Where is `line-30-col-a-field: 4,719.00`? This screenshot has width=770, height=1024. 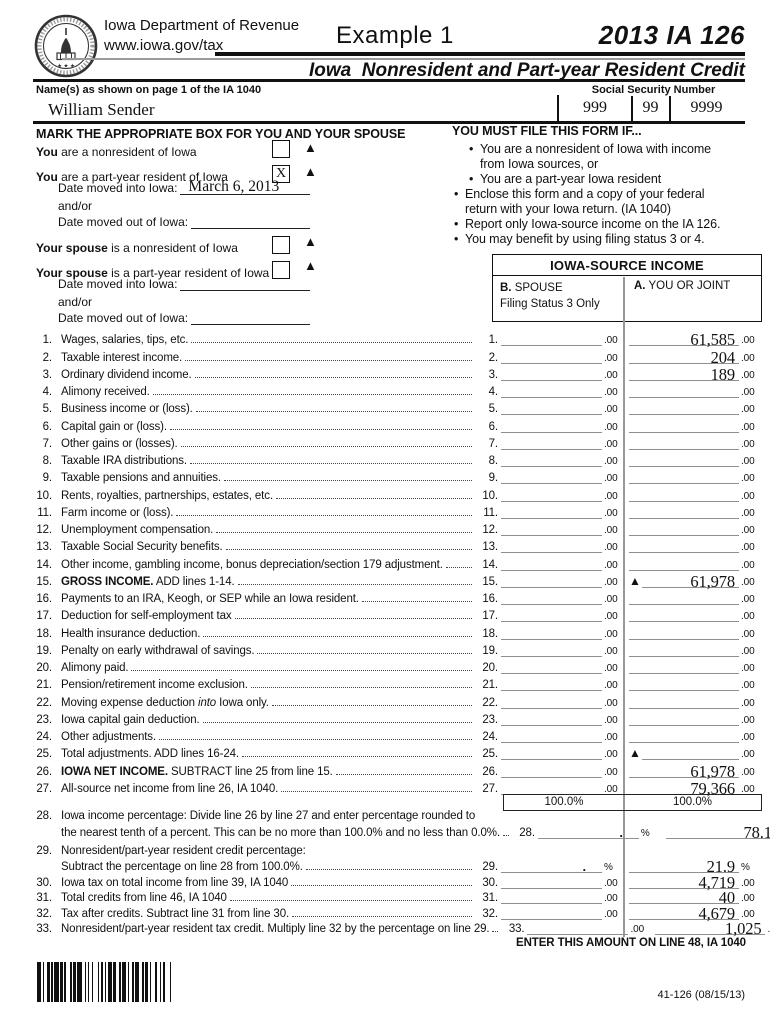 line-30-col-a-field: 4,719.00 is located at coordinates (693, 881).